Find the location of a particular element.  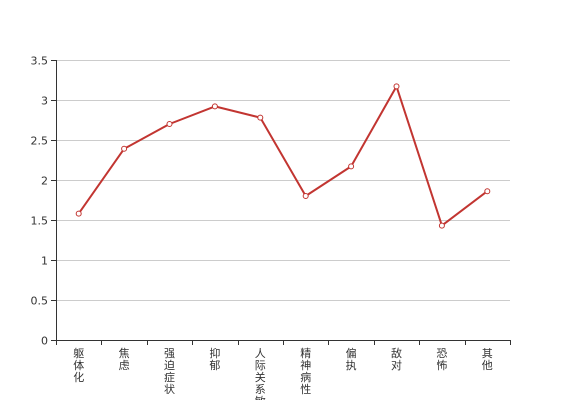

y-tick-label: 3.5 is located at coordinates (40, 61).